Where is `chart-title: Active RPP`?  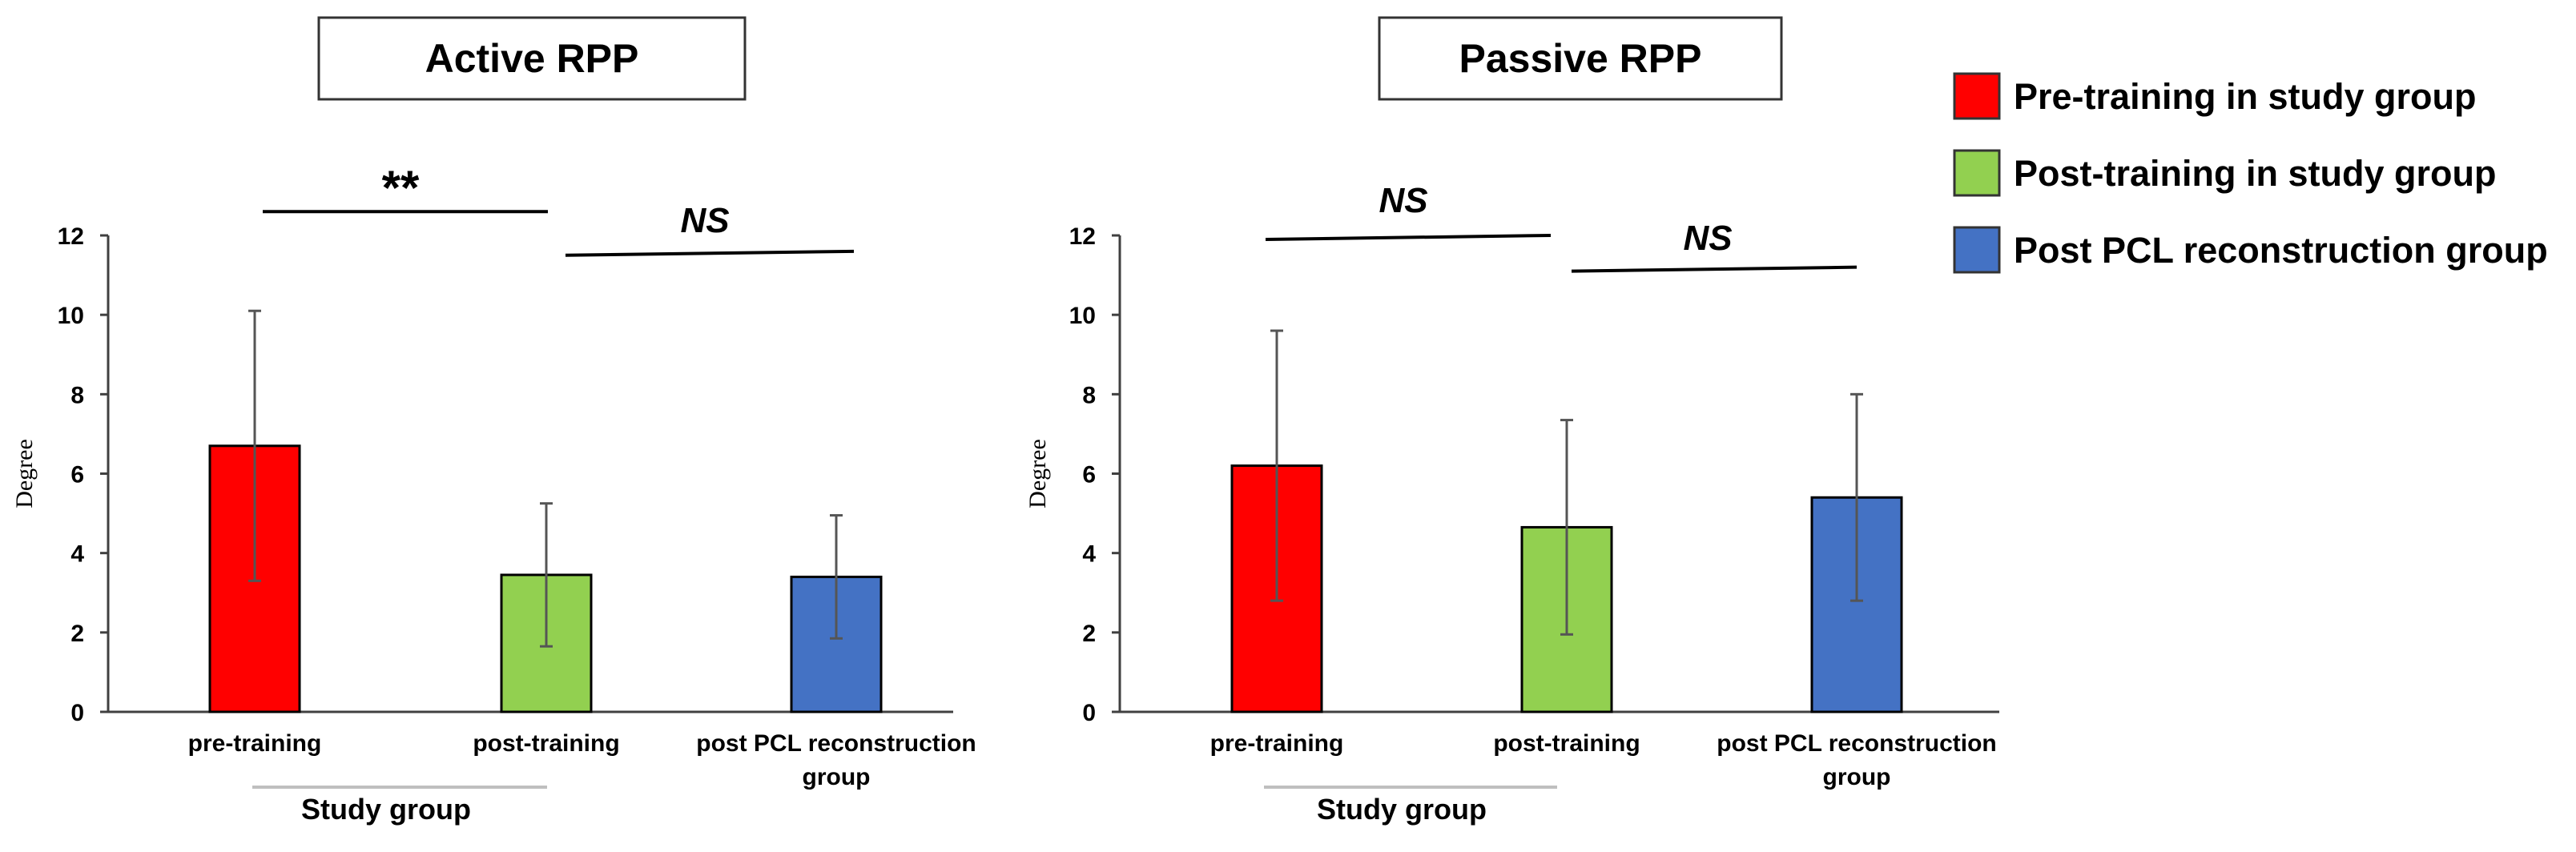
chart-title: Active RPP is located at coordinates (532, 59).